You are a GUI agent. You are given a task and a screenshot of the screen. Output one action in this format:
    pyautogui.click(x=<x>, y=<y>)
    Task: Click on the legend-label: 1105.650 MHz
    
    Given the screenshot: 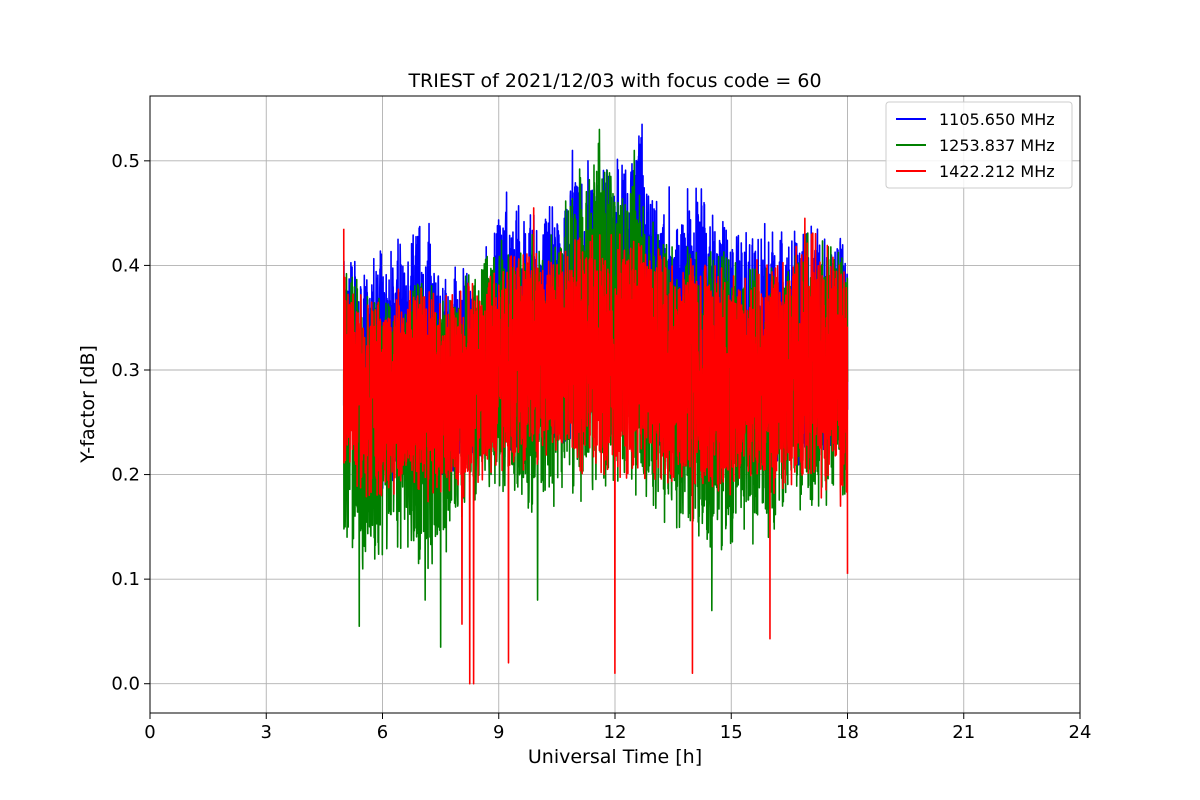 What is the action you would take?
    pyautogui.click(x=997, y=119)
    